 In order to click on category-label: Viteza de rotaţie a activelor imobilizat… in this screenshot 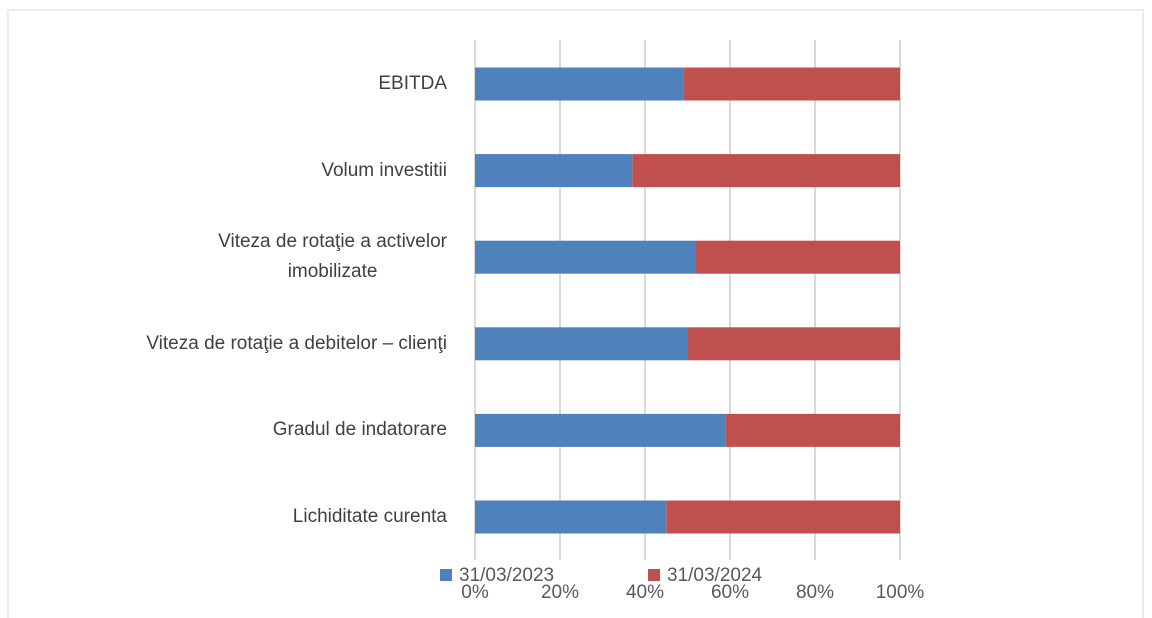, I will do `click(332, 257)`.